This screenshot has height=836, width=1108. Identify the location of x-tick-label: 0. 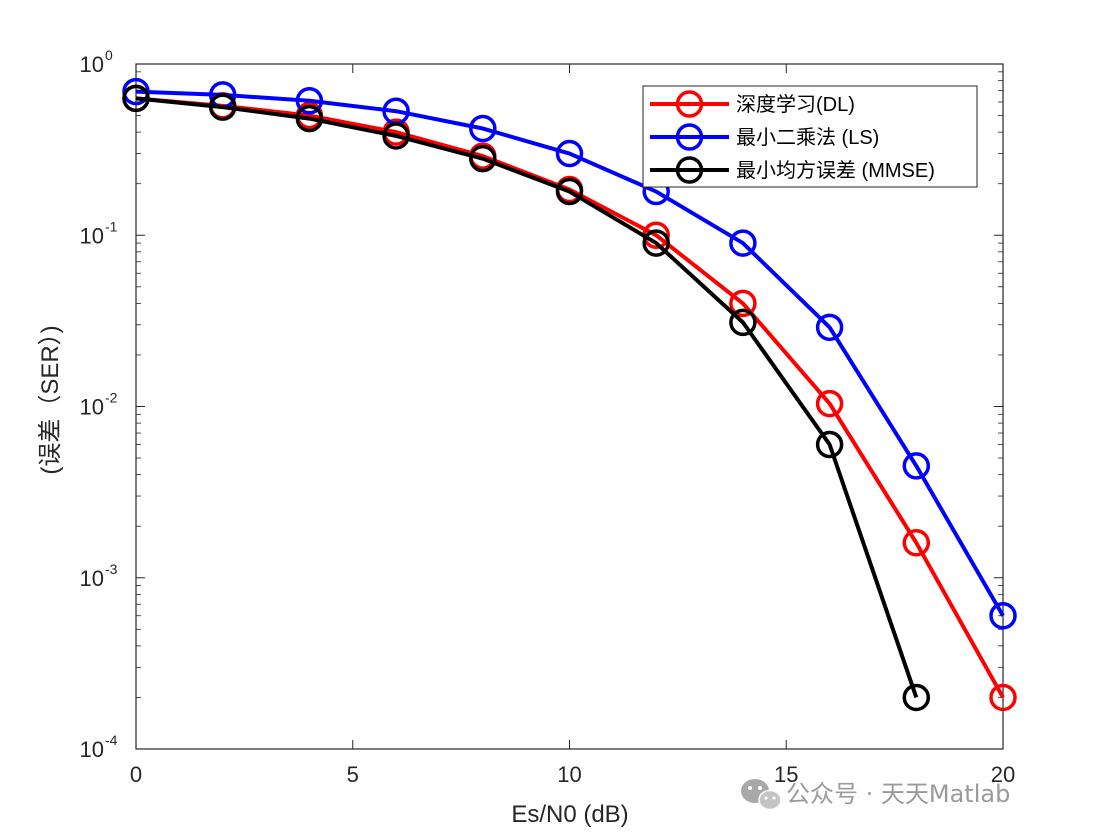
(136, 774).